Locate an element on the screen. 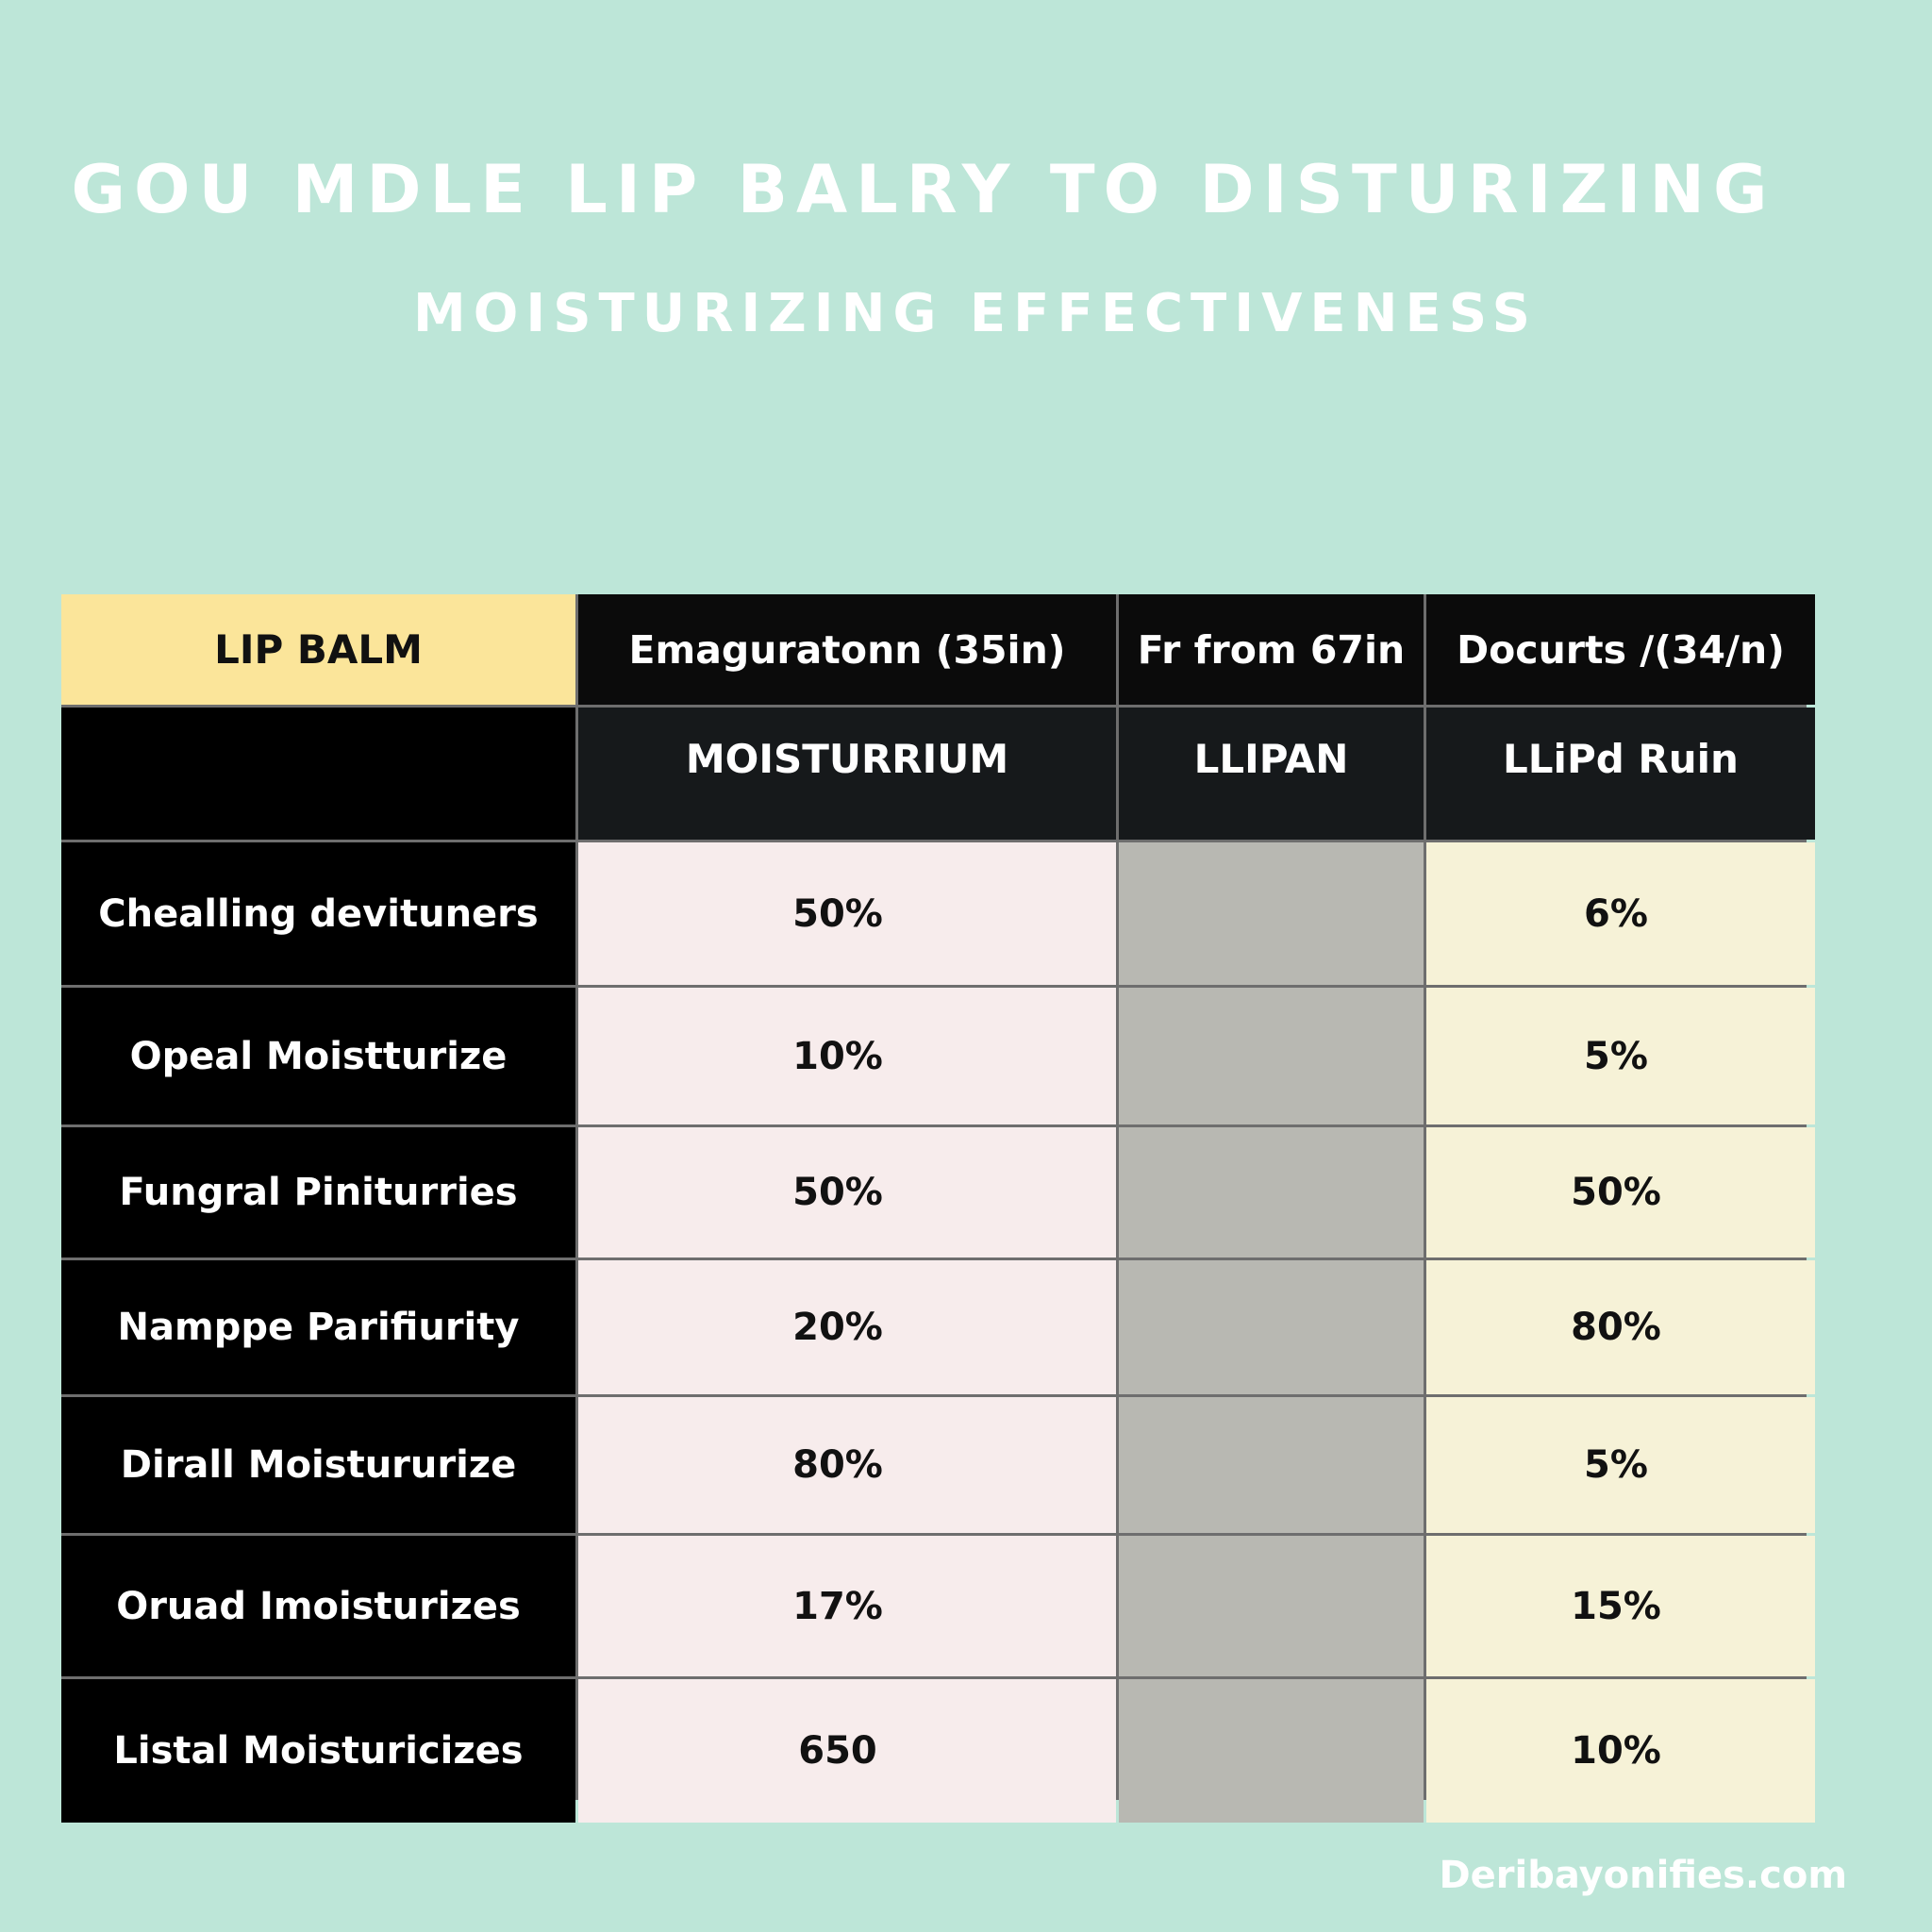 The height and width of the screenshot is (1932, 1932). row-label: Fungral Piniturries is located at coordinates (318, 1192).